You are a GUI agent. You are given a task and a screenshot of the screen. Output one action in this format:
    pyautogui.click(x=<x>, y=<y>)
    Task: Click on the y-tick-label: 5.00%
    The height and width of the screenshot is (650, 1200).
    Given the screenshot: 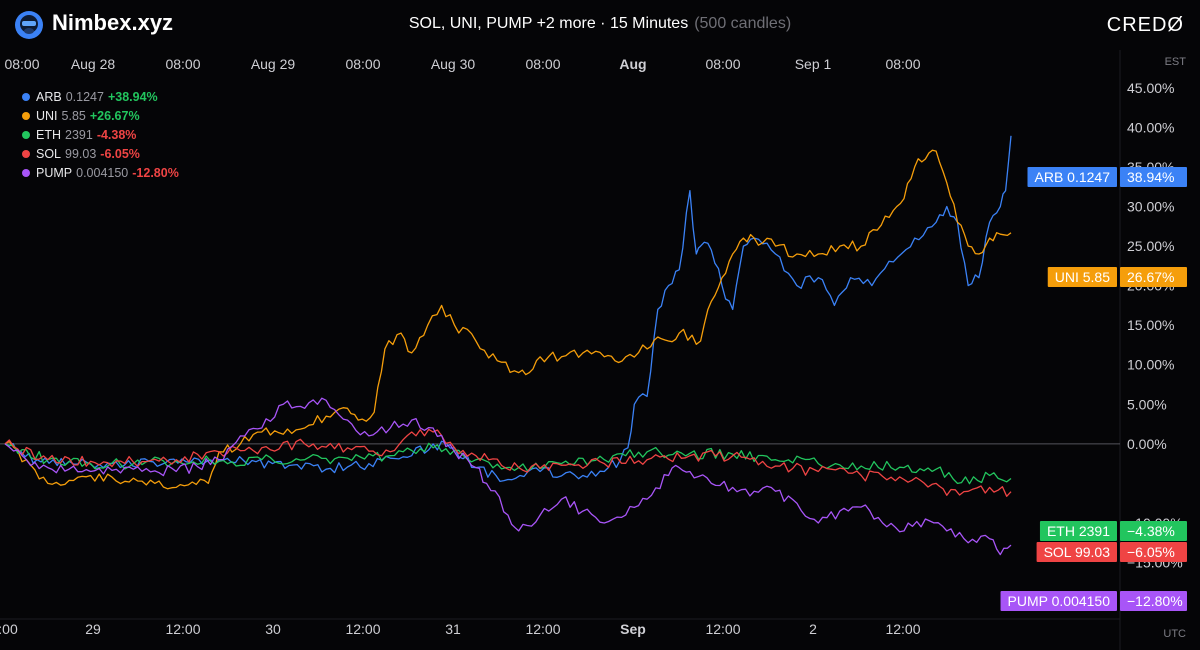 What is the action you would take?
    pyautogui.click(x=1147, y=404)
    